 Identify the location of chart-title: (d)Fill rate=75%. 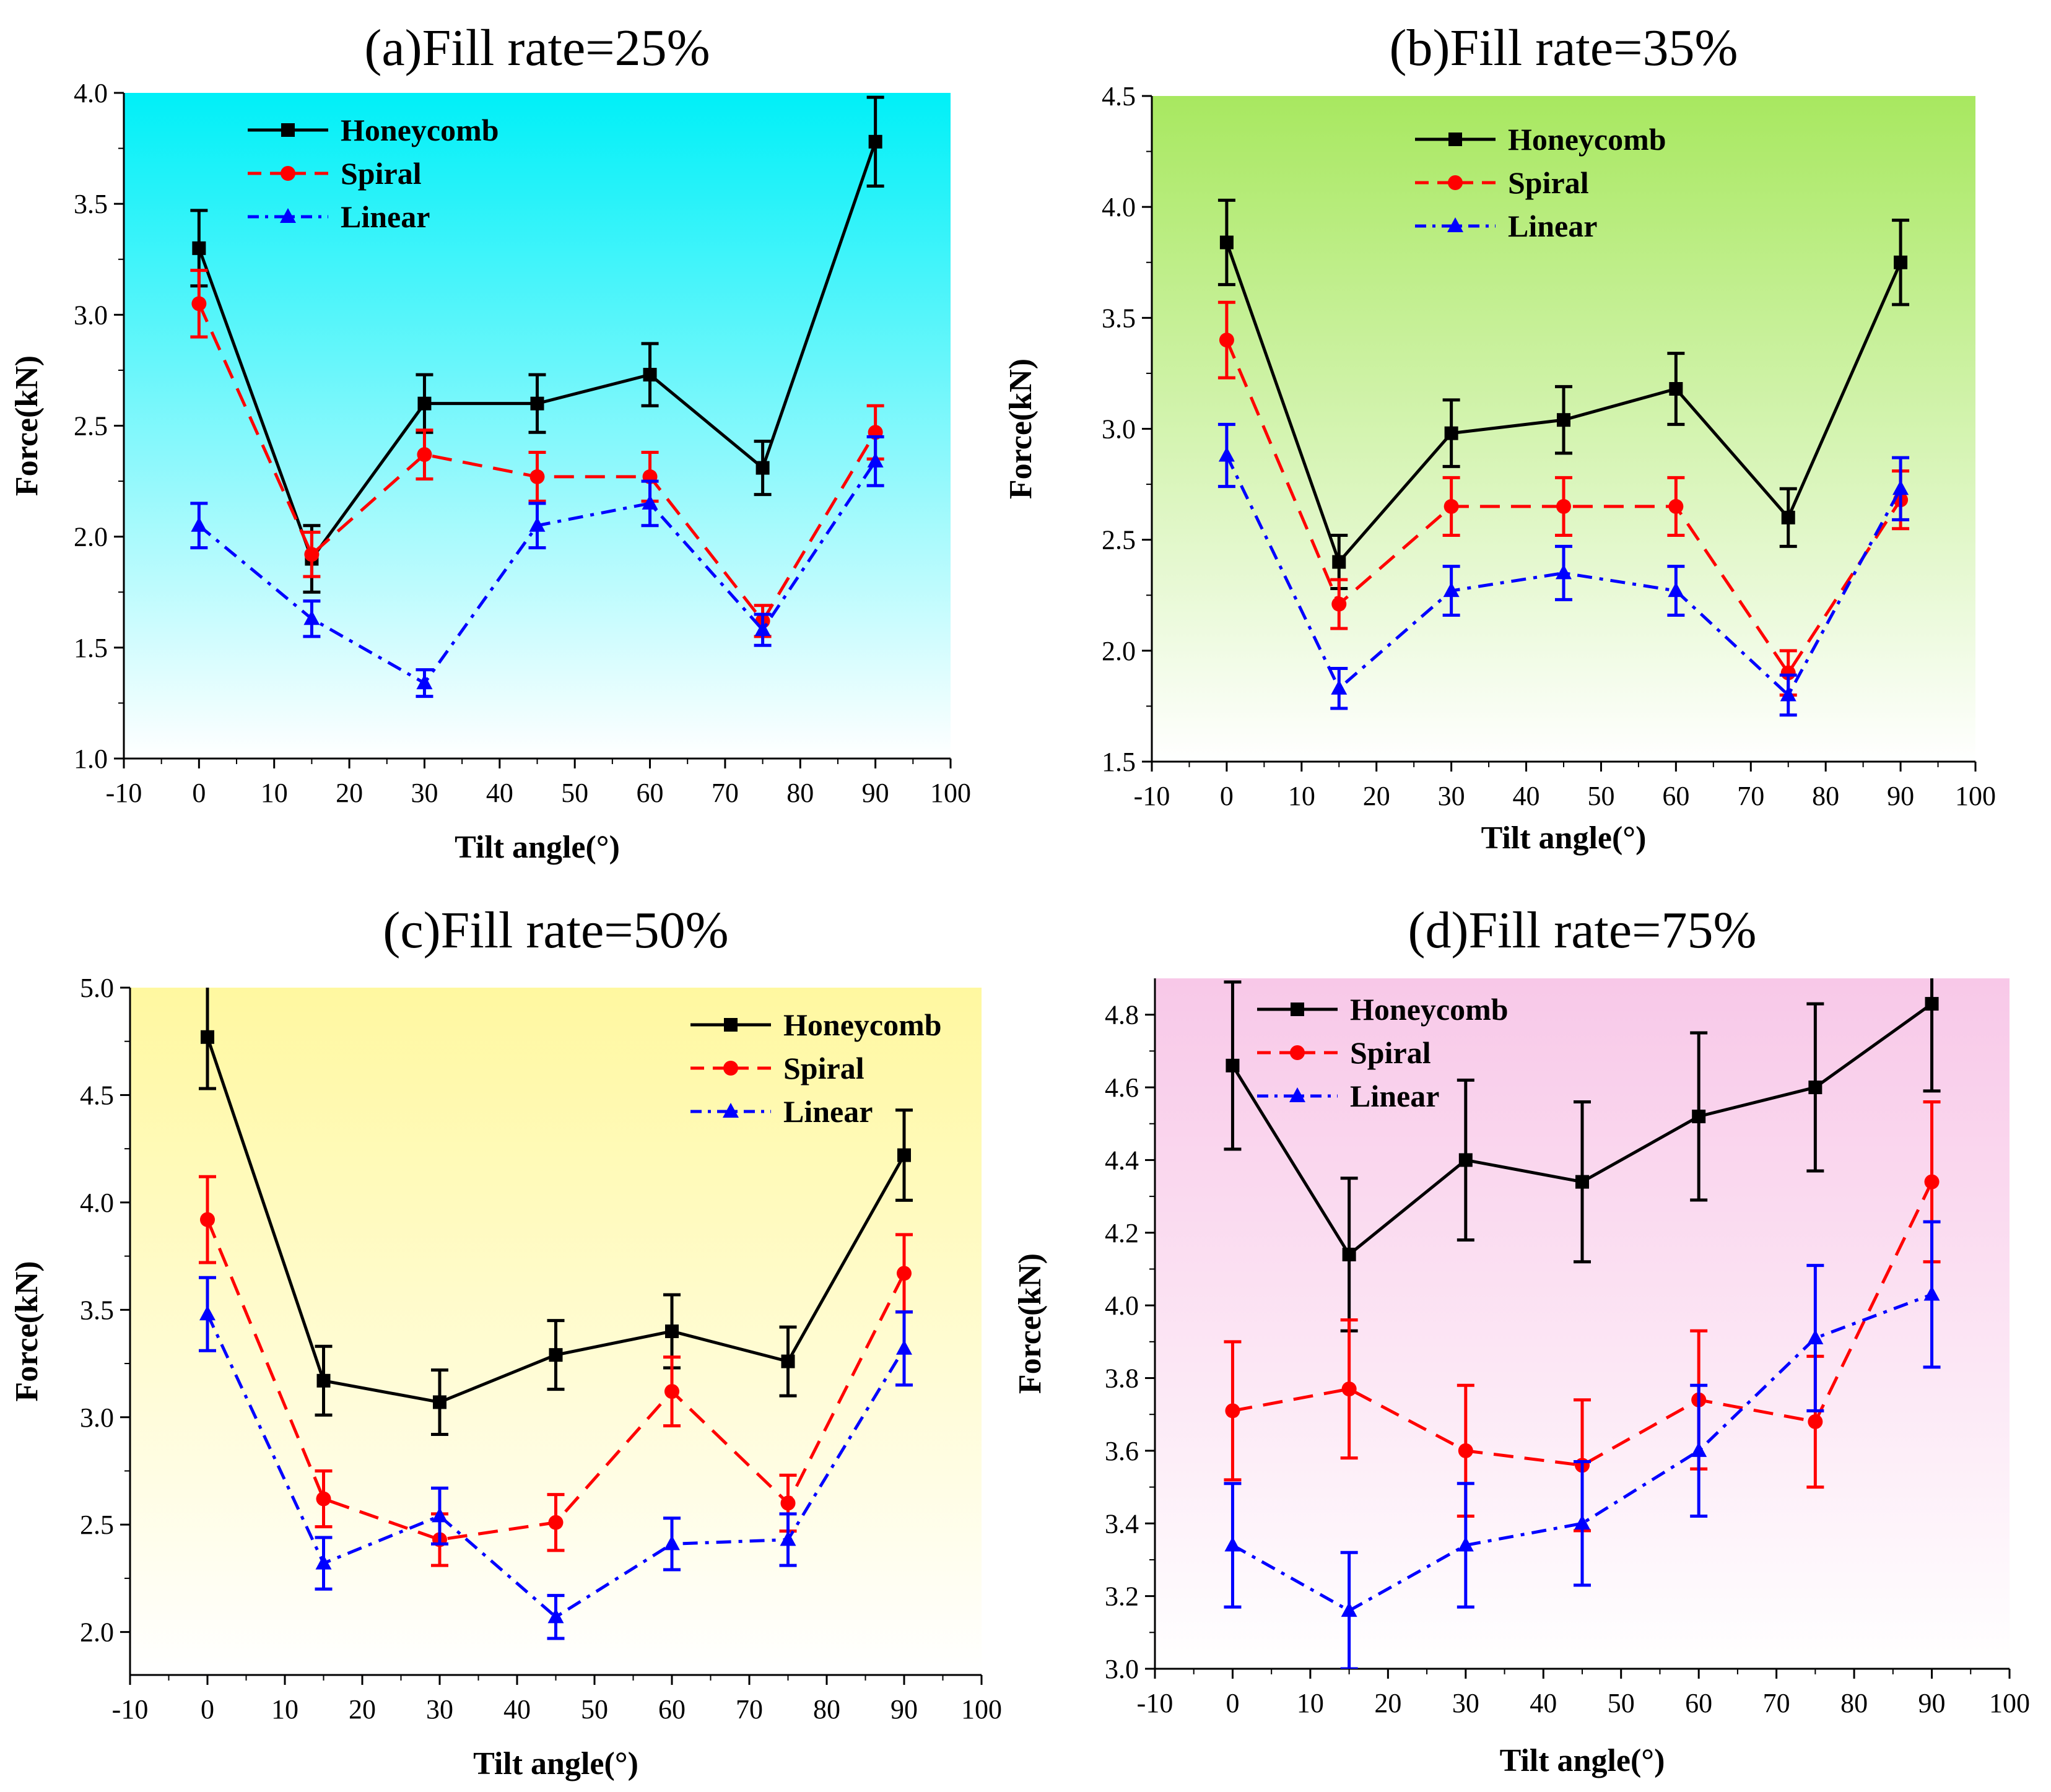
(1582, 931).